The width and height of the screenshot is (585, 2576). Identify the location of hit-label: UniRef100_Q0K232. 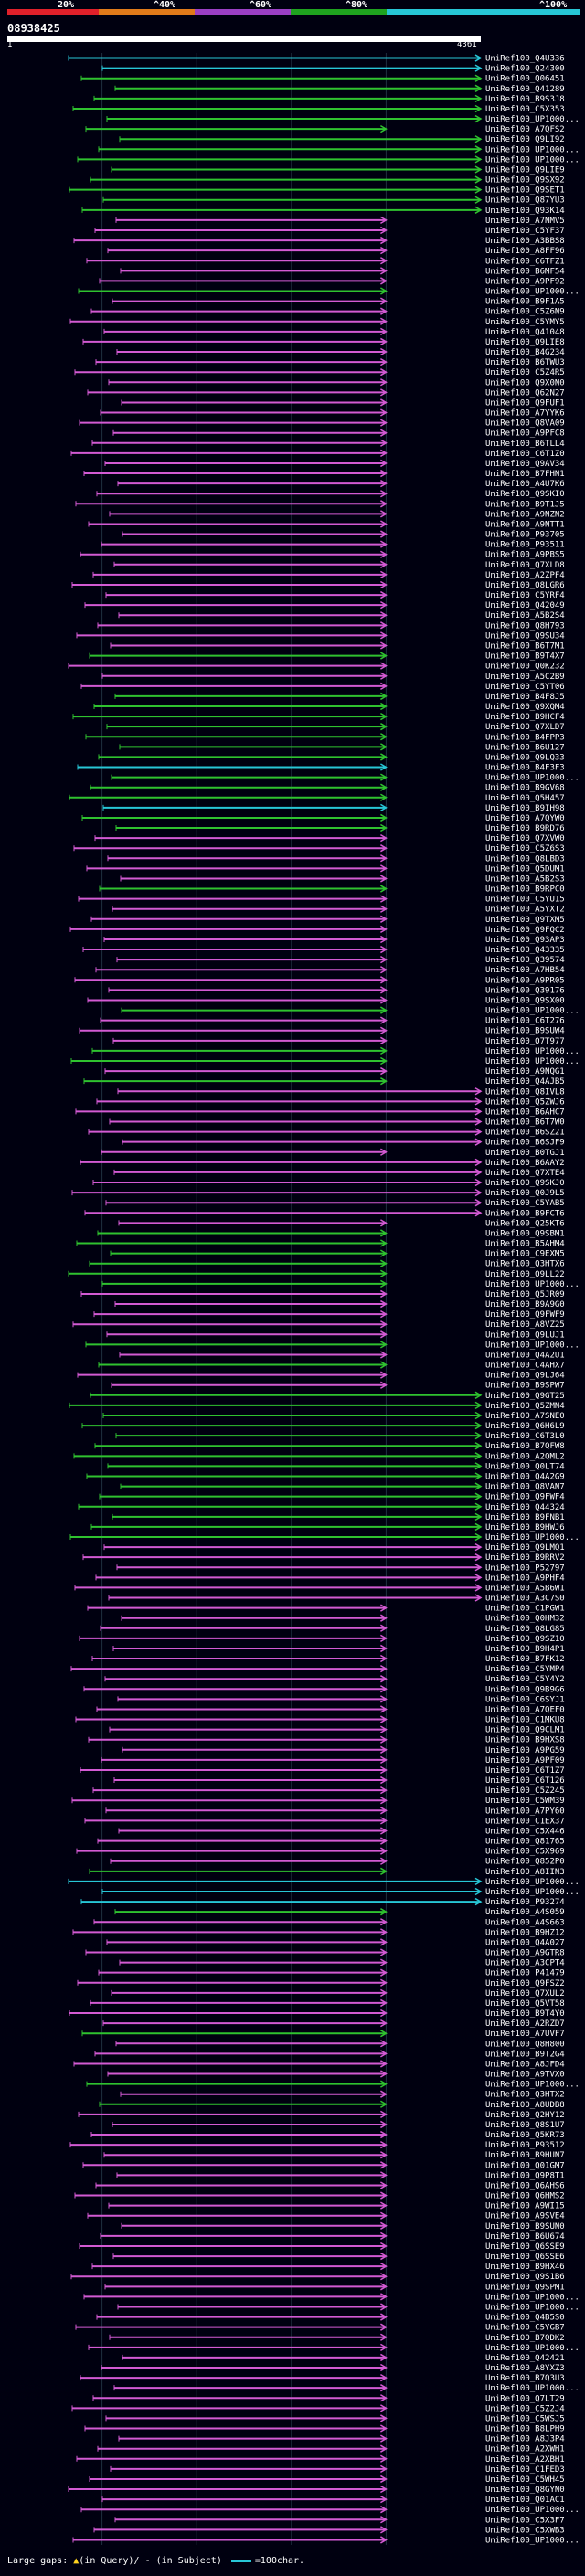
(525, 667).